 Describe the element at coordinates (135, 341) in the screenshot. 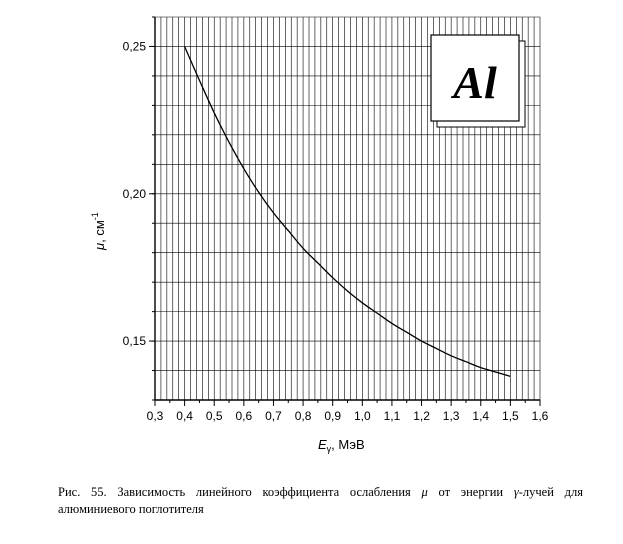

I see `y-tick-label: 0,15` at that location.